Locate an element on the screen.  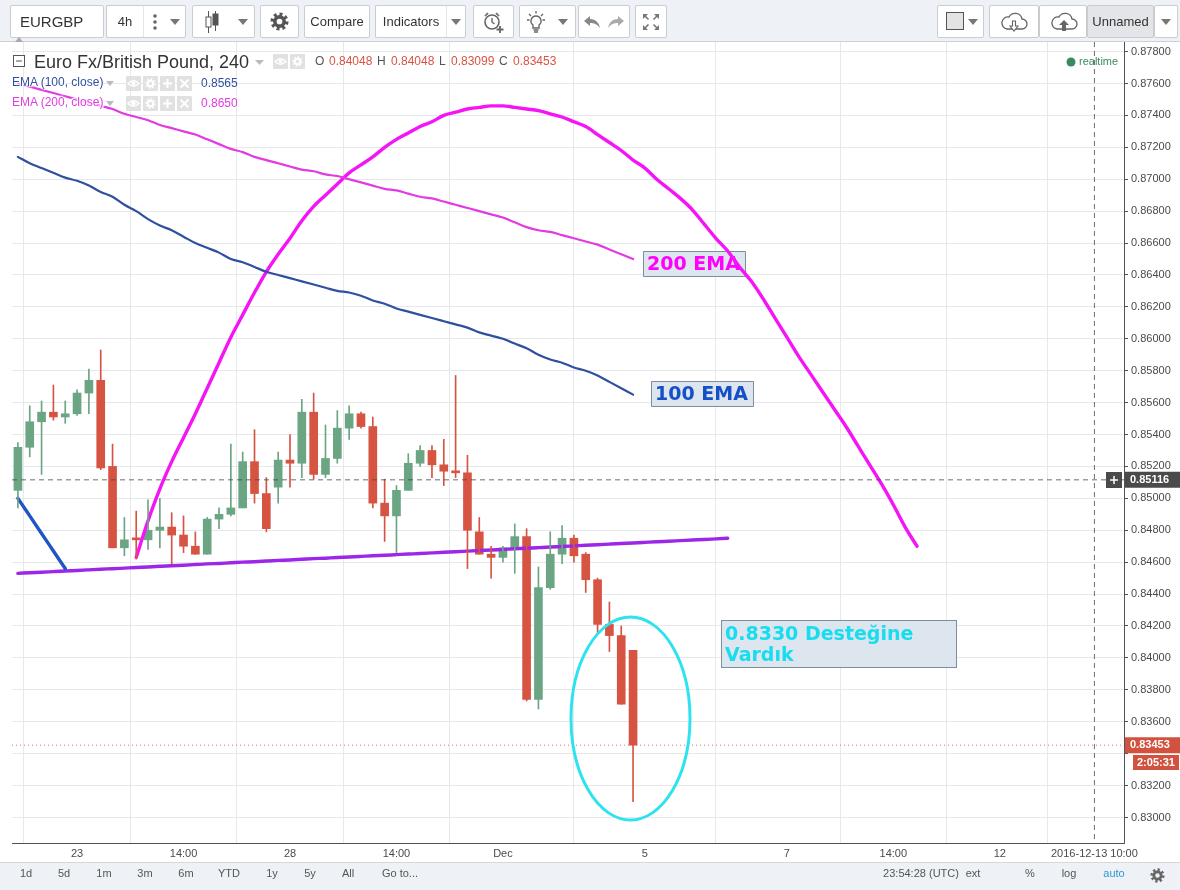
y-tick-label: 0.84200 is located at coordinates (1151, 625).